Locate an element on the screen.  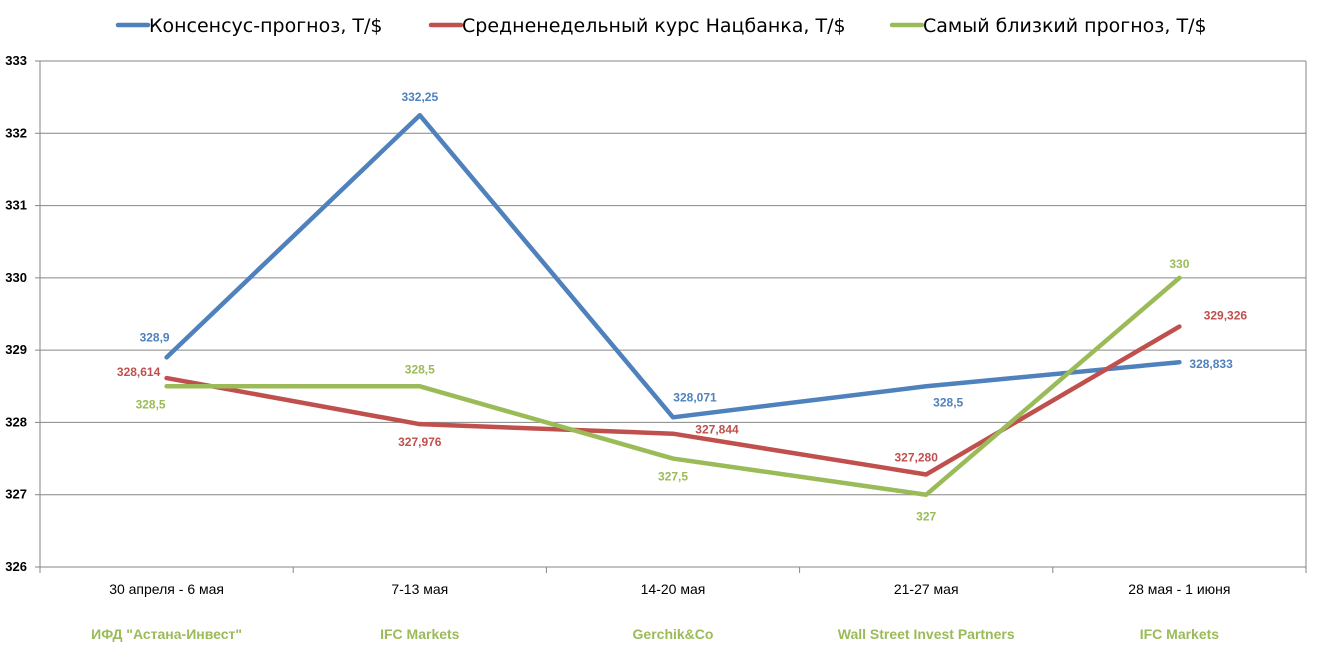
x-category-label: 30 апреля - 6 мая is located at coordinates (166, 589).